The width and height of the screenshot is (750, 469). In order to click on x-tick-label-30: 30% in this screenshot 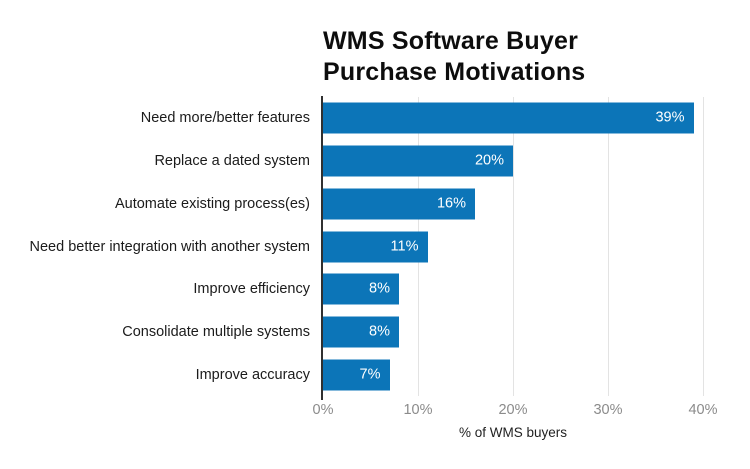, I will do `click(608, 410)`.